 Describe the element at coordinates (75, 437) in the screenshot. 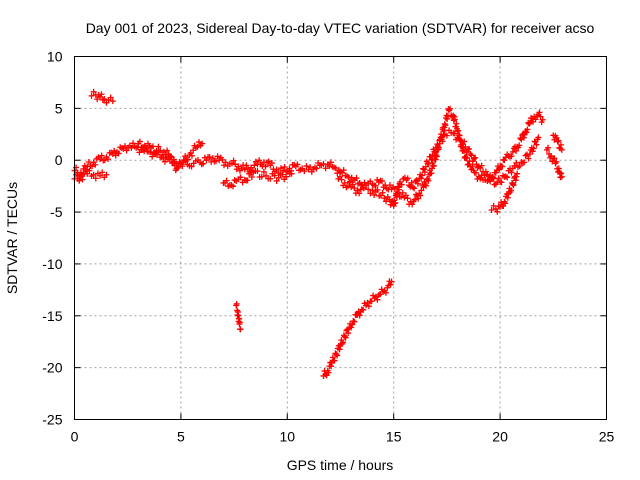

I see `x-tick-label: 0` at that location.